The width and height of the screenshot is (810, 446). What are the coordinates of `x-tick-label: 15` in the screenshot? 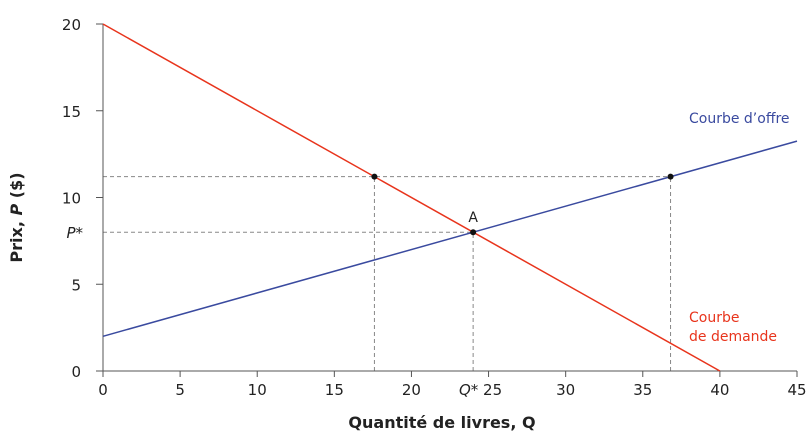 It's located at (334, 390).